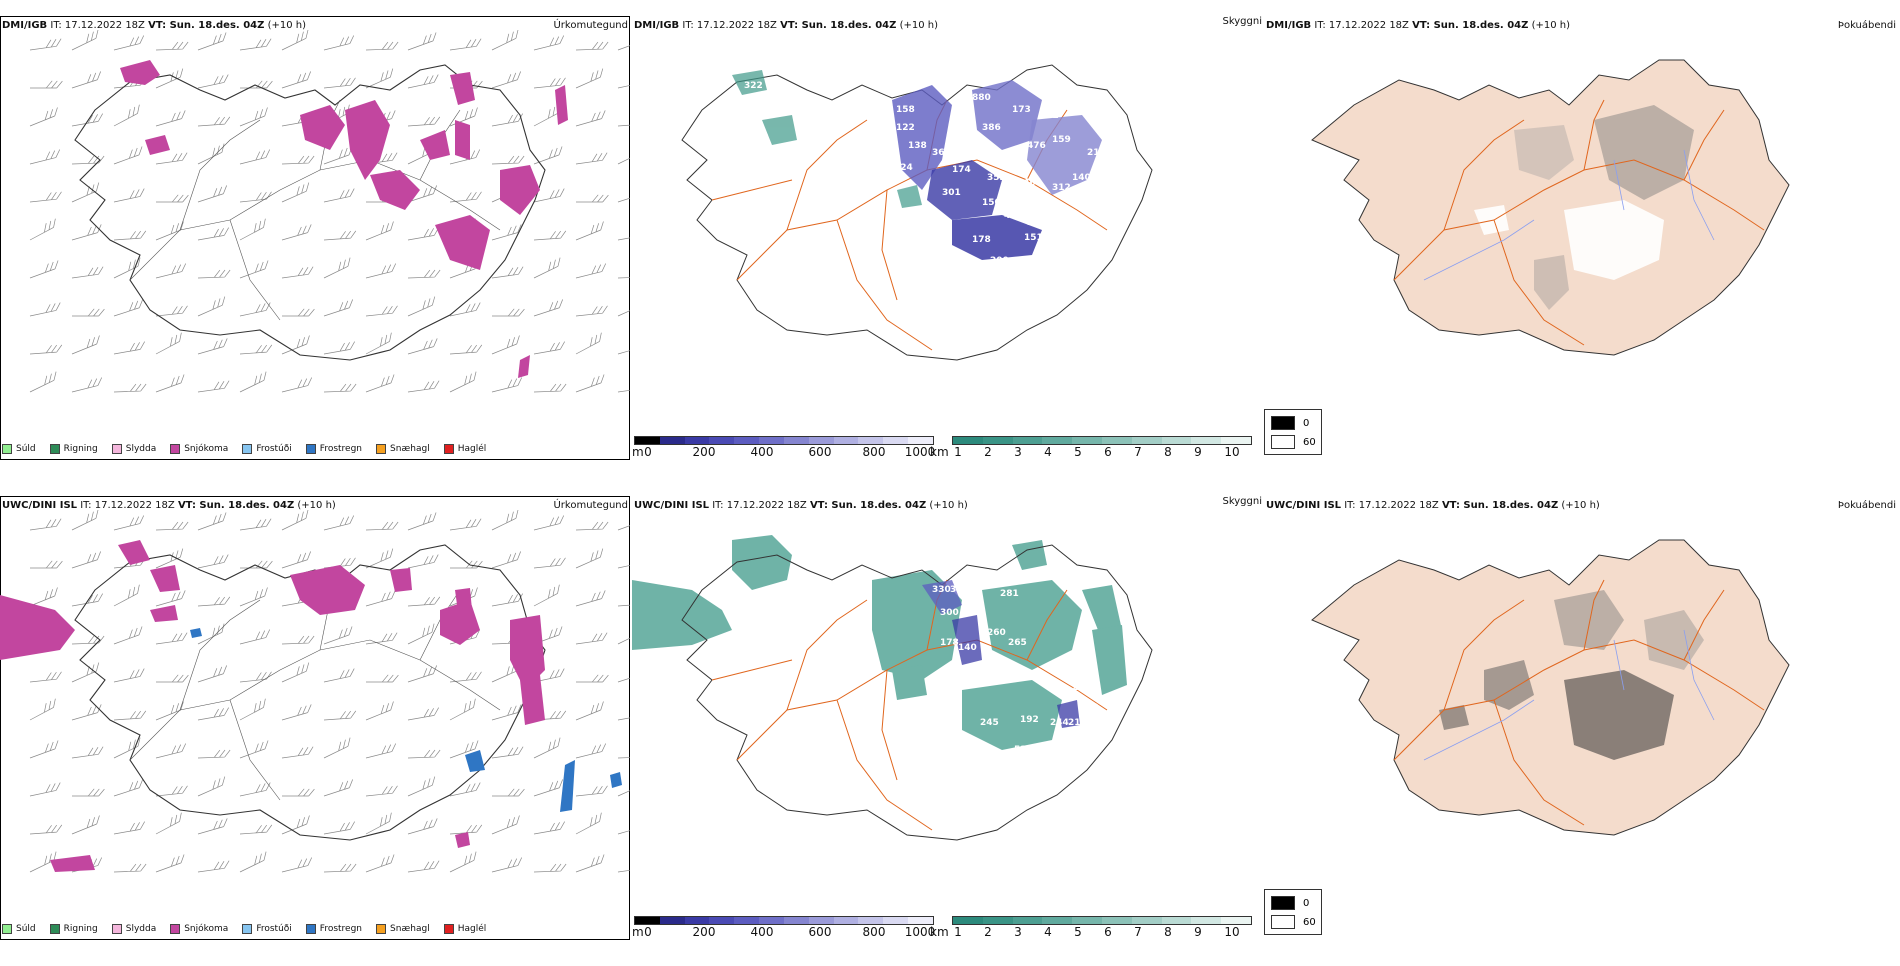 The height and width of the screenshot is (966, 1900). What do you see at coordinates (959, 258) in the screenshot?
I see `svg-text: 231` at bounding box center [959, 258].